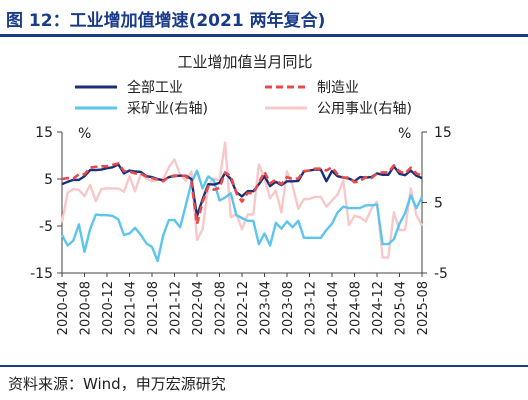 The width and height of the screenshot is (528, 400). What do you see at coordinates (311, 308) in the screenshot?
I see `x-tick-label: 2023-12` at bounding box center [311, 308].